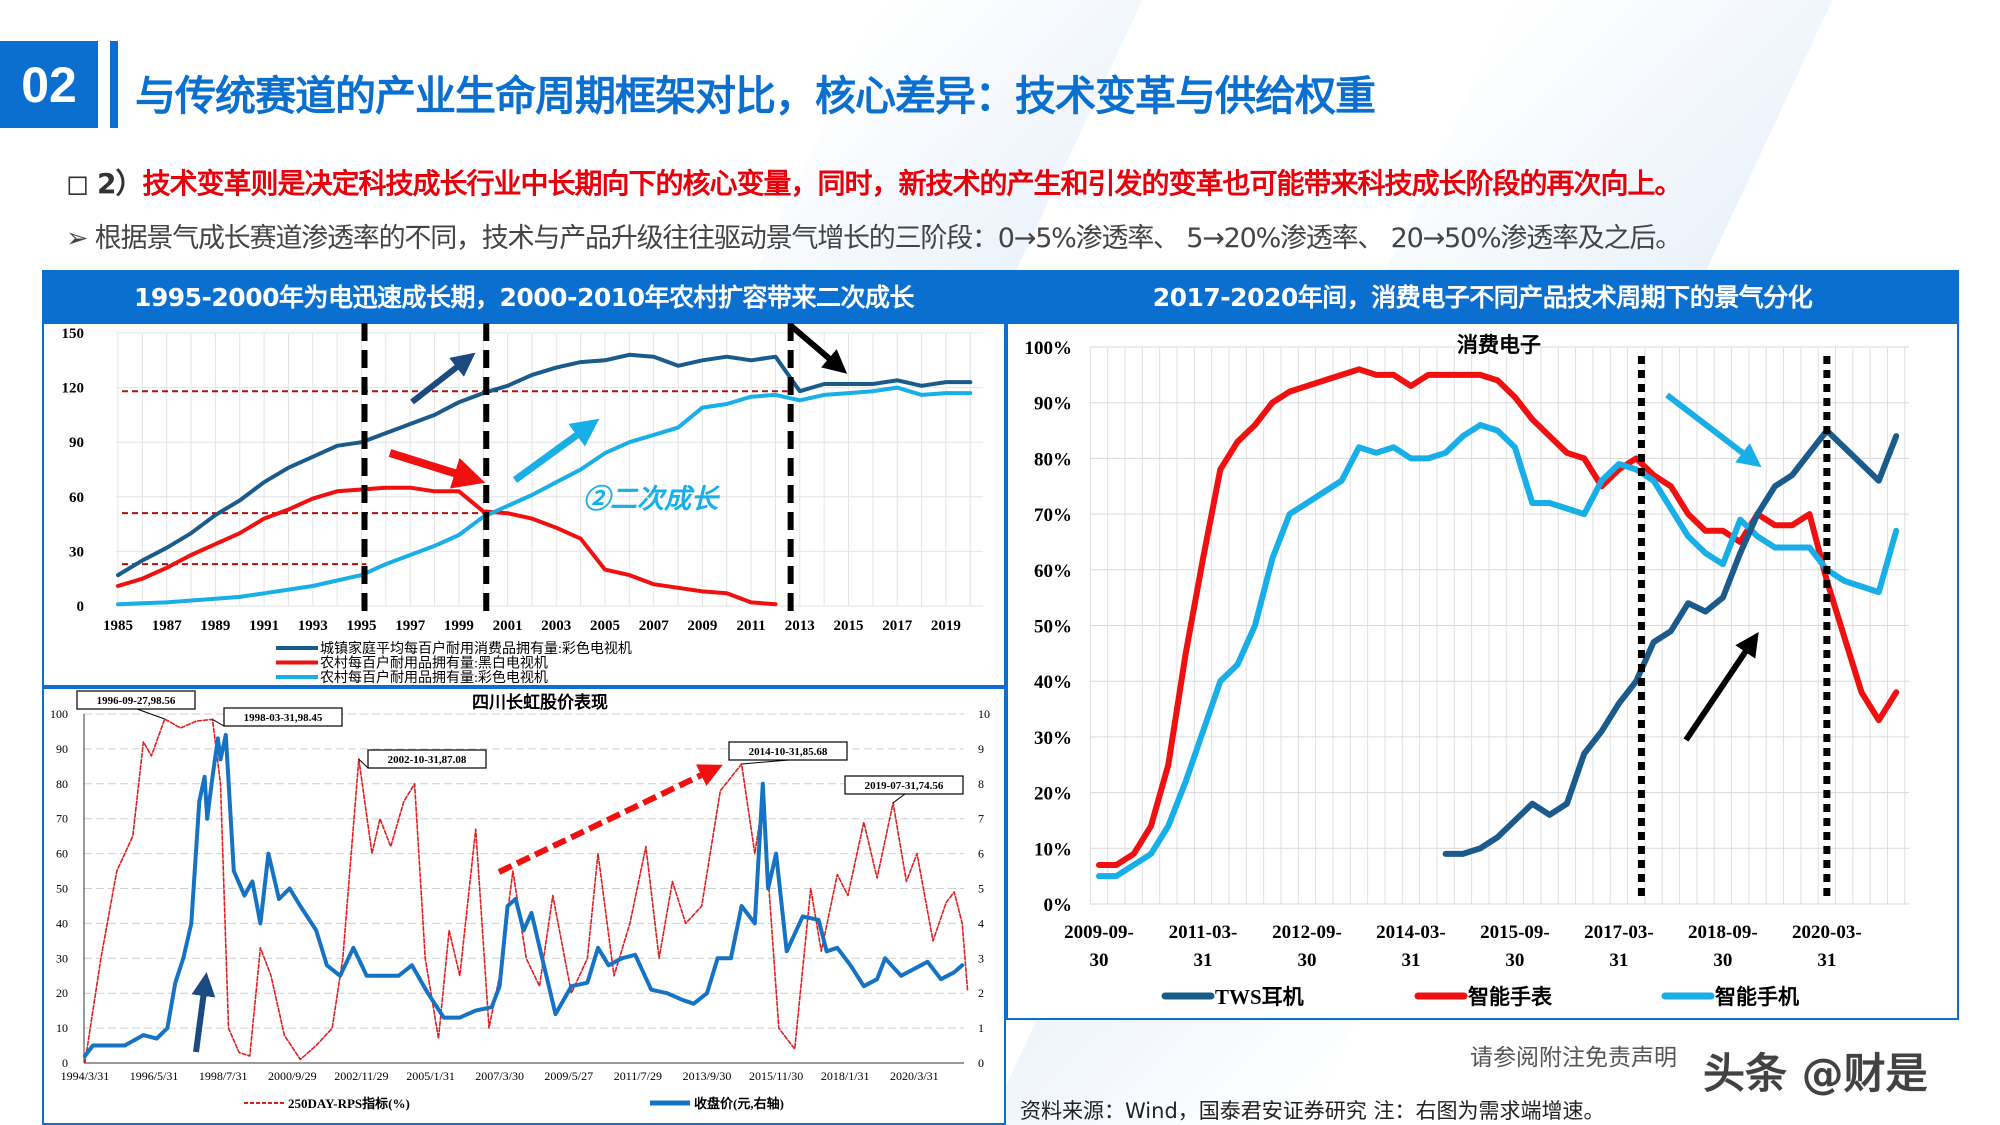 Image resolution: width=2000 pixels, height=1125 pixels. What do you see at coordinates (1815, 1073) in the screenshot?
I see `watermark: 头条 @财是` at bounding box center [1815, 1073].